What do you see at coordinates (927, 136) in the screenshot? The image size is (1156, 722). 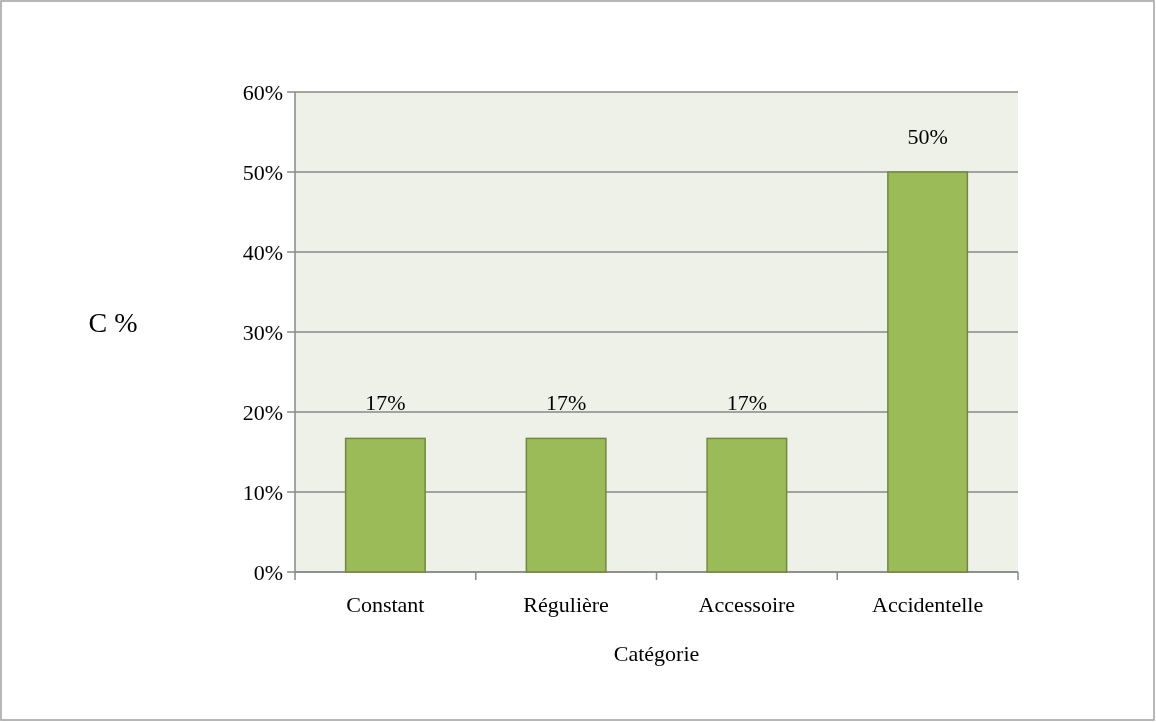 I see `data-label: 50%` at bounding box center [927, 136].